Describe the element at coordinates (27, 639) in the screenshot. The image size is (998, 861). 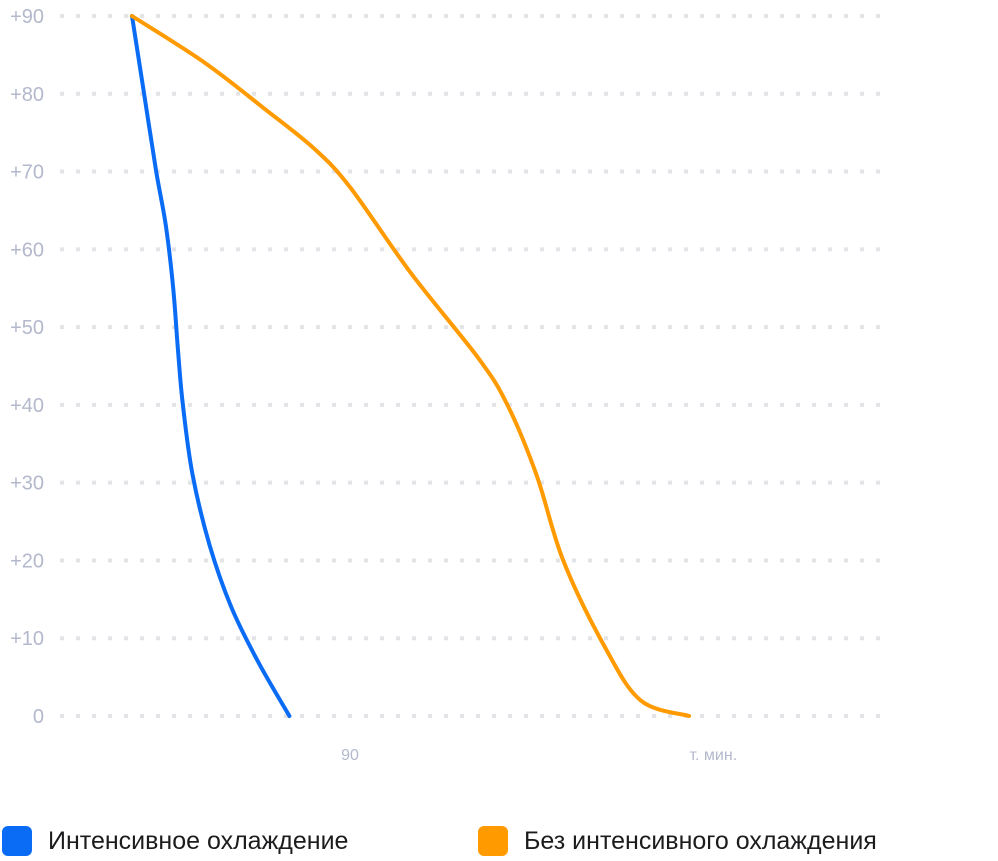
I see `y-tick-label: +10` at that location.